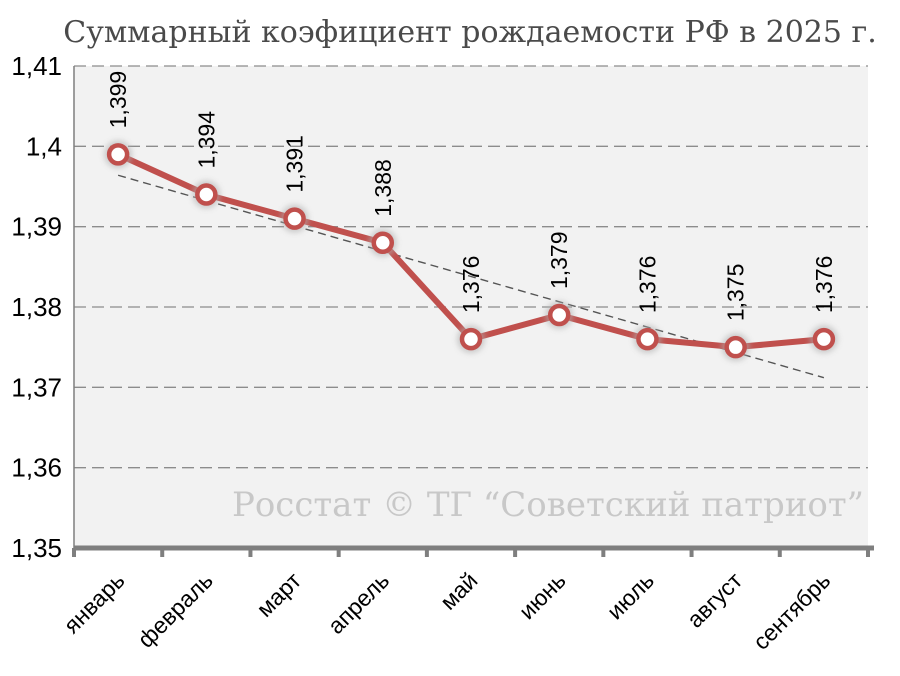 The image size is (900, 676). What do you see at coordinates (36, 548) in the screenshot?
I see `y-tick-label: 1,35` at bounding box center [36, 548].